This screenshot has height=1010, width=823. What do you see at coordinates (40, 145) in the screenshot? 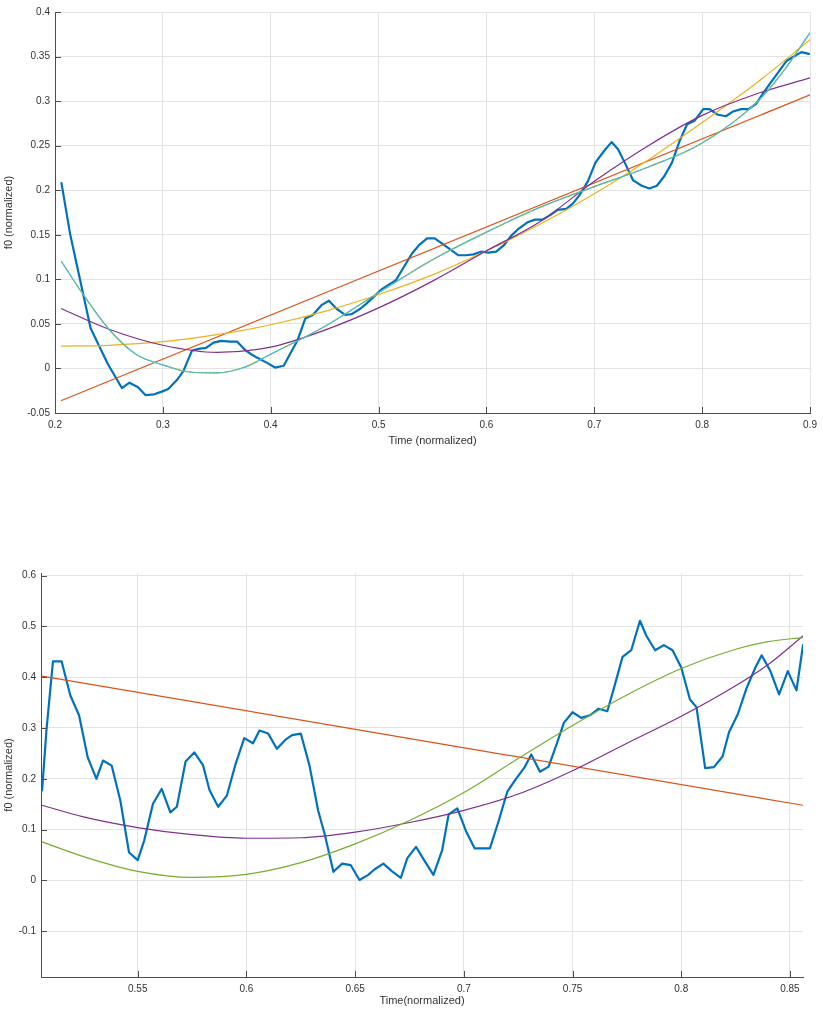
I see `y-tick-label: 0.25` at bounding box center [40, 145].